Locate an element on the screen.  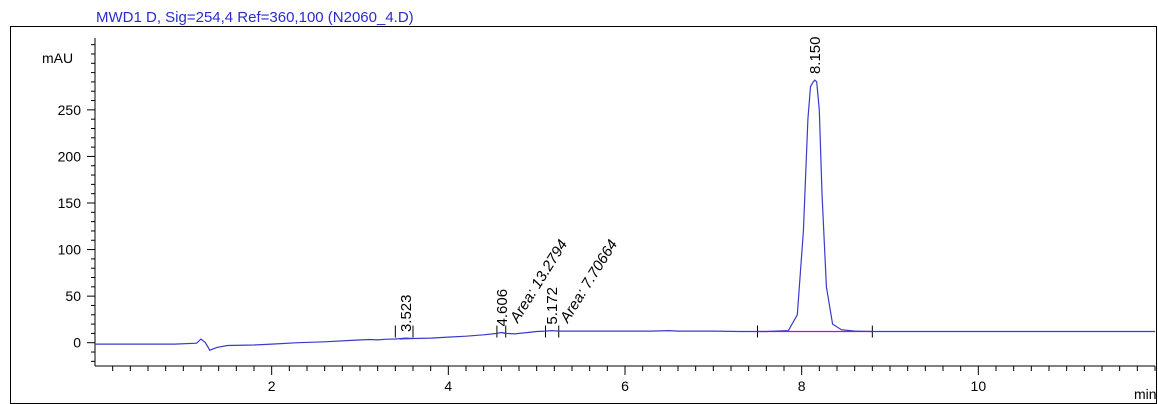
x-tick-label: 10 is located at coordinates (979, 386).